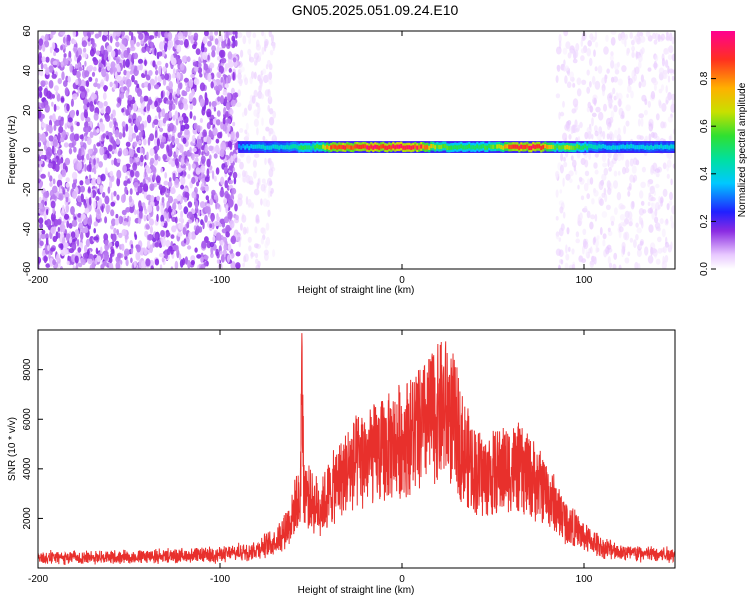  What do you see at coordinates (402, 579) in the screenshot?
I see `x-tick-label: 0` at bounding box center [402, 579].